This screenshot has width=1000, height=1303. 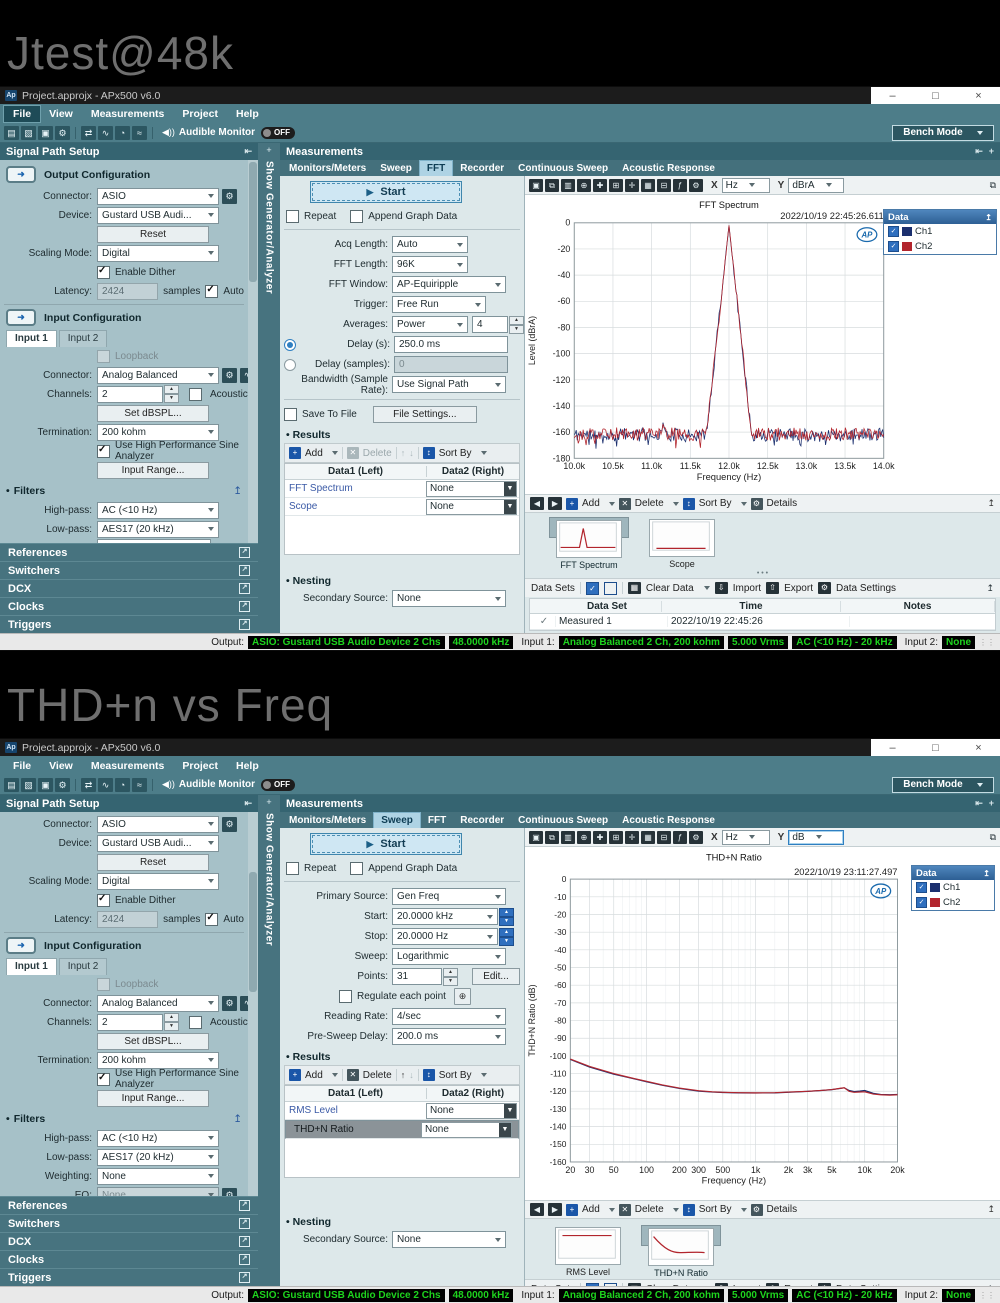 What do you see at coordinates (664, 185) in the screenshot?
I see `cursor-icon: ⊟` at bounding box center [664, 185].